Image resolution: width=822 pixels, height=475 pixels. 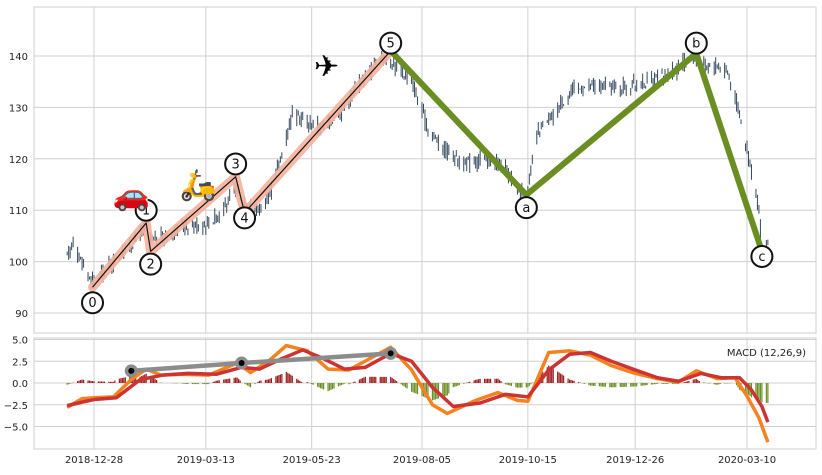 I want to click on wave-label: 0, so click(x=92, y=303).